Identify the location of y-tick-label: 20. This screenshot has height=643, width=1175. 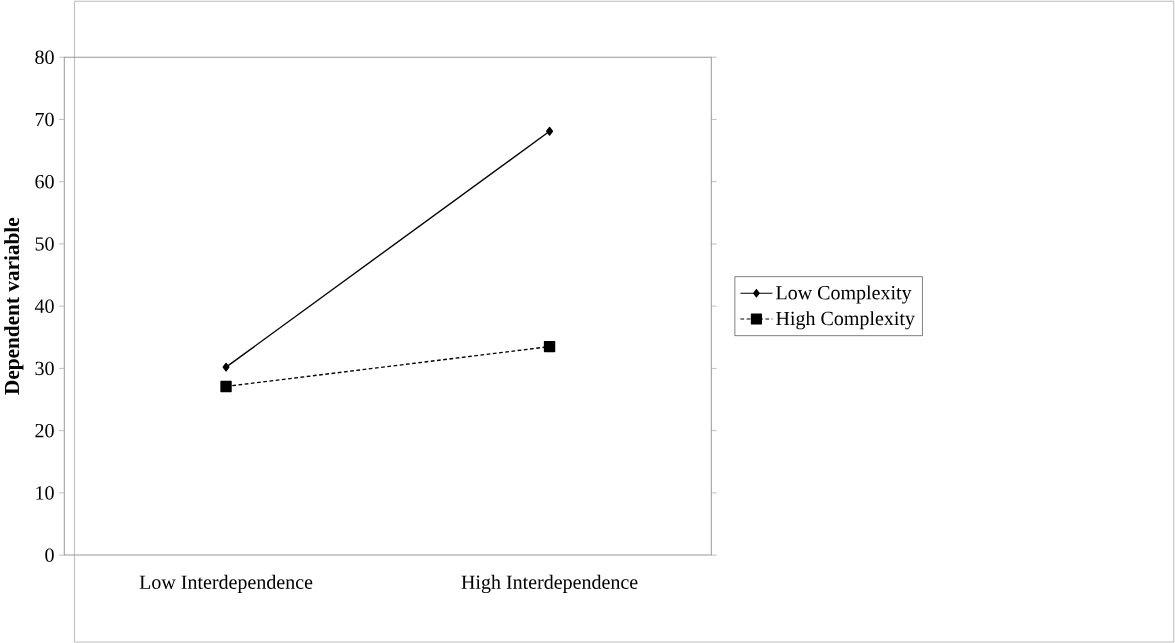
(44, 430).